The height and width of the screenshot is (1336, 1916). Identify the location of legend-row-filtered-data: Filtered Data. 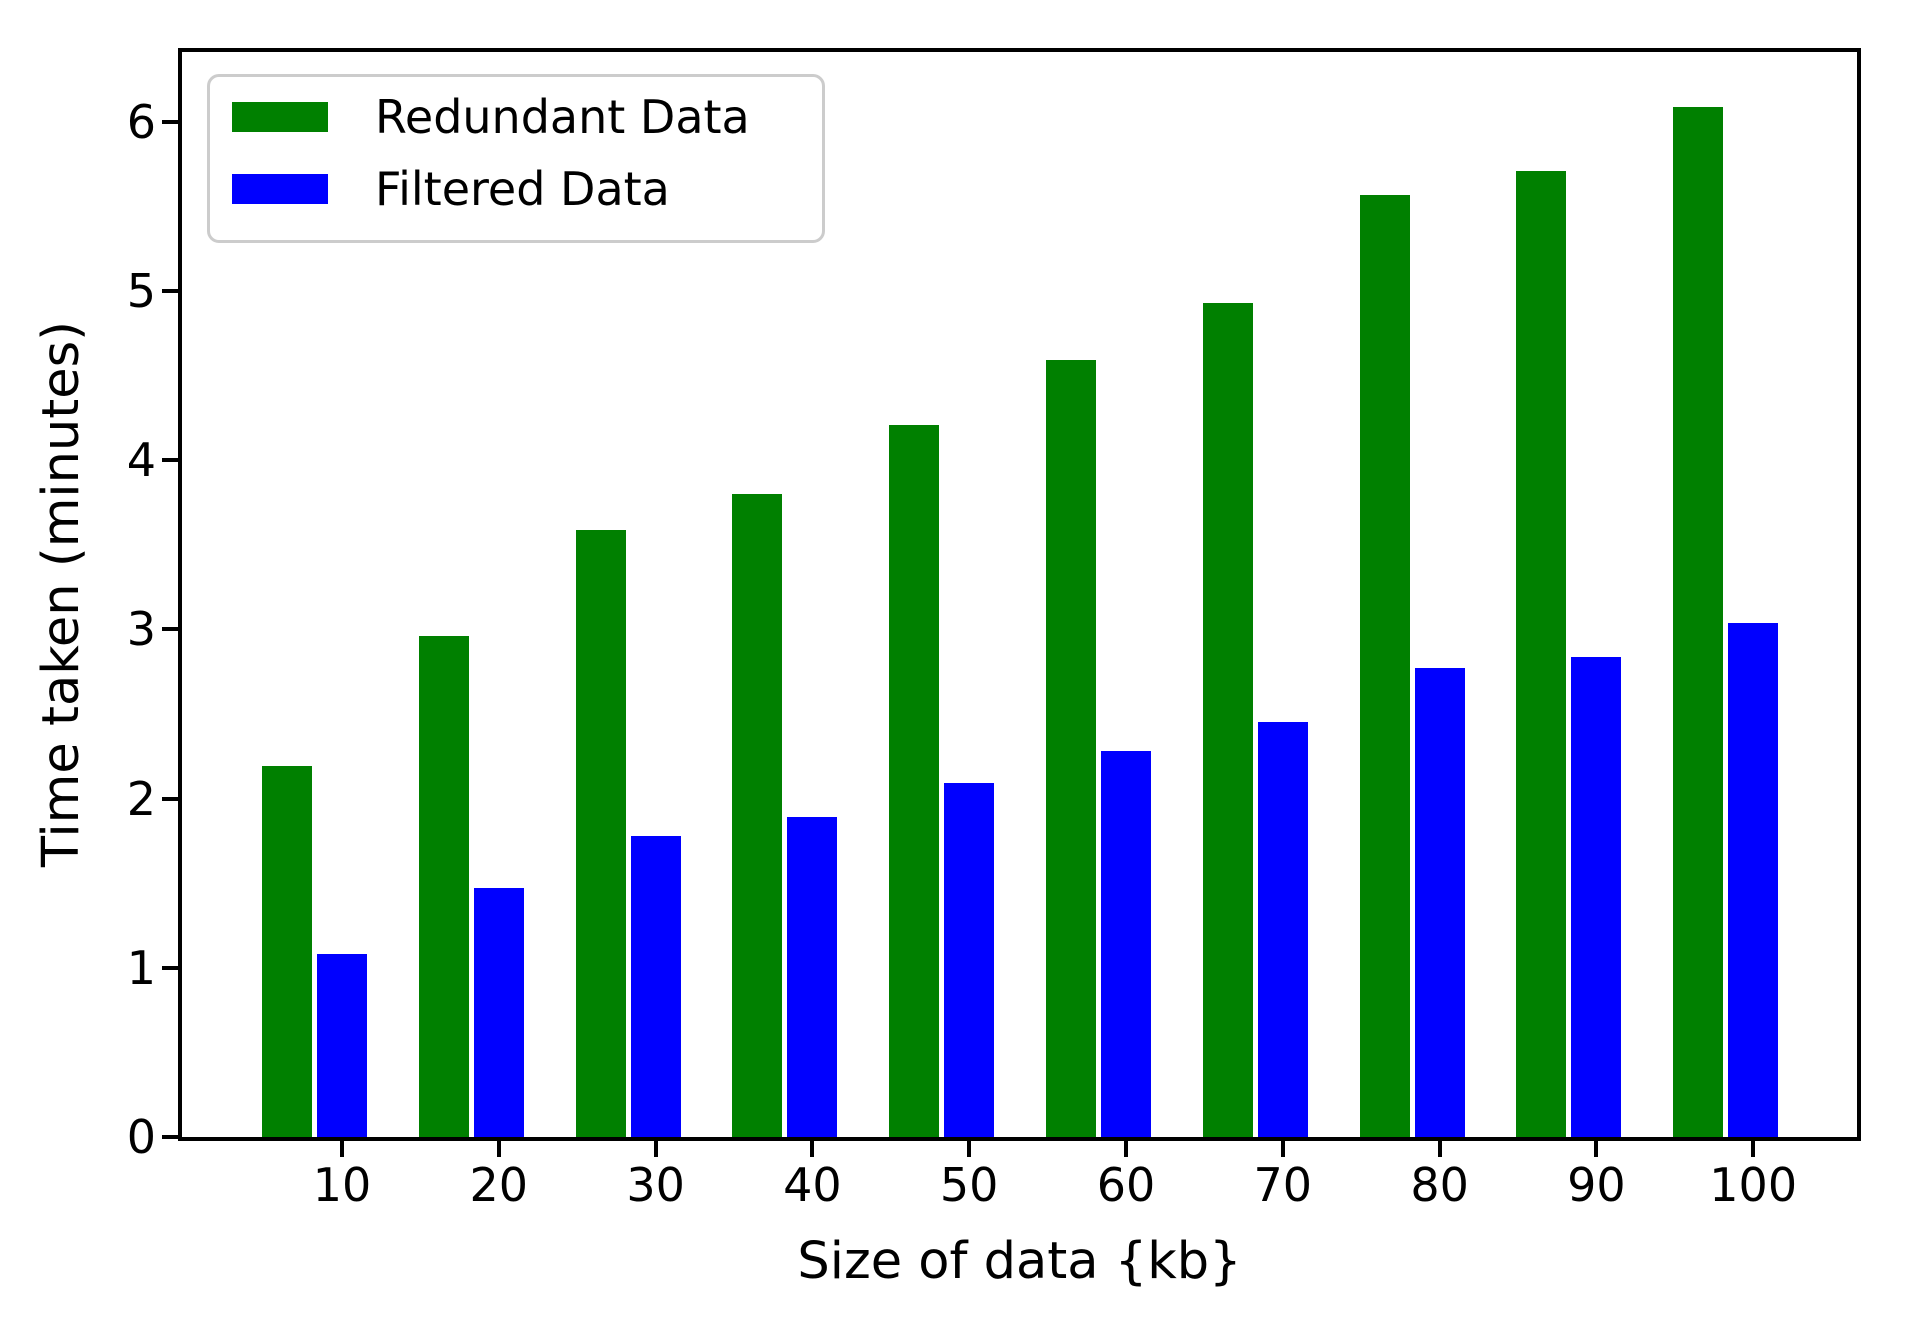
(527, 189).